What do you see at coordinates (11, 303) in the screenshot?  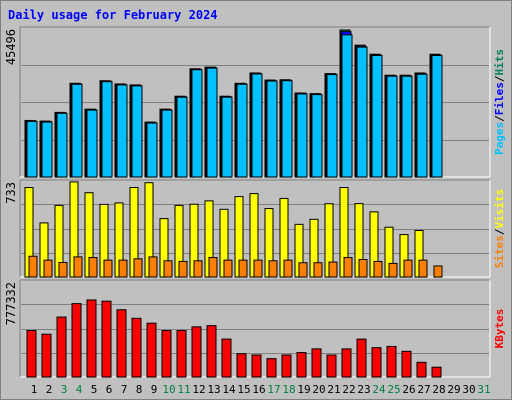 I see `kbytes-max-label: 777332` at bounding box center [11, 303].